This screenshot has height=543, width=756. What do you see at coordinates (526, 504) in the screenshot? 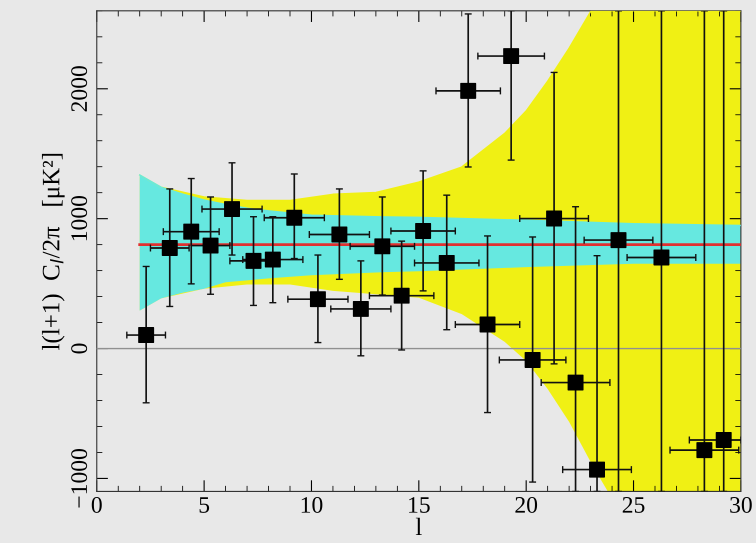
I see `x-tick-label: 20` at bounding box center [526, 504].